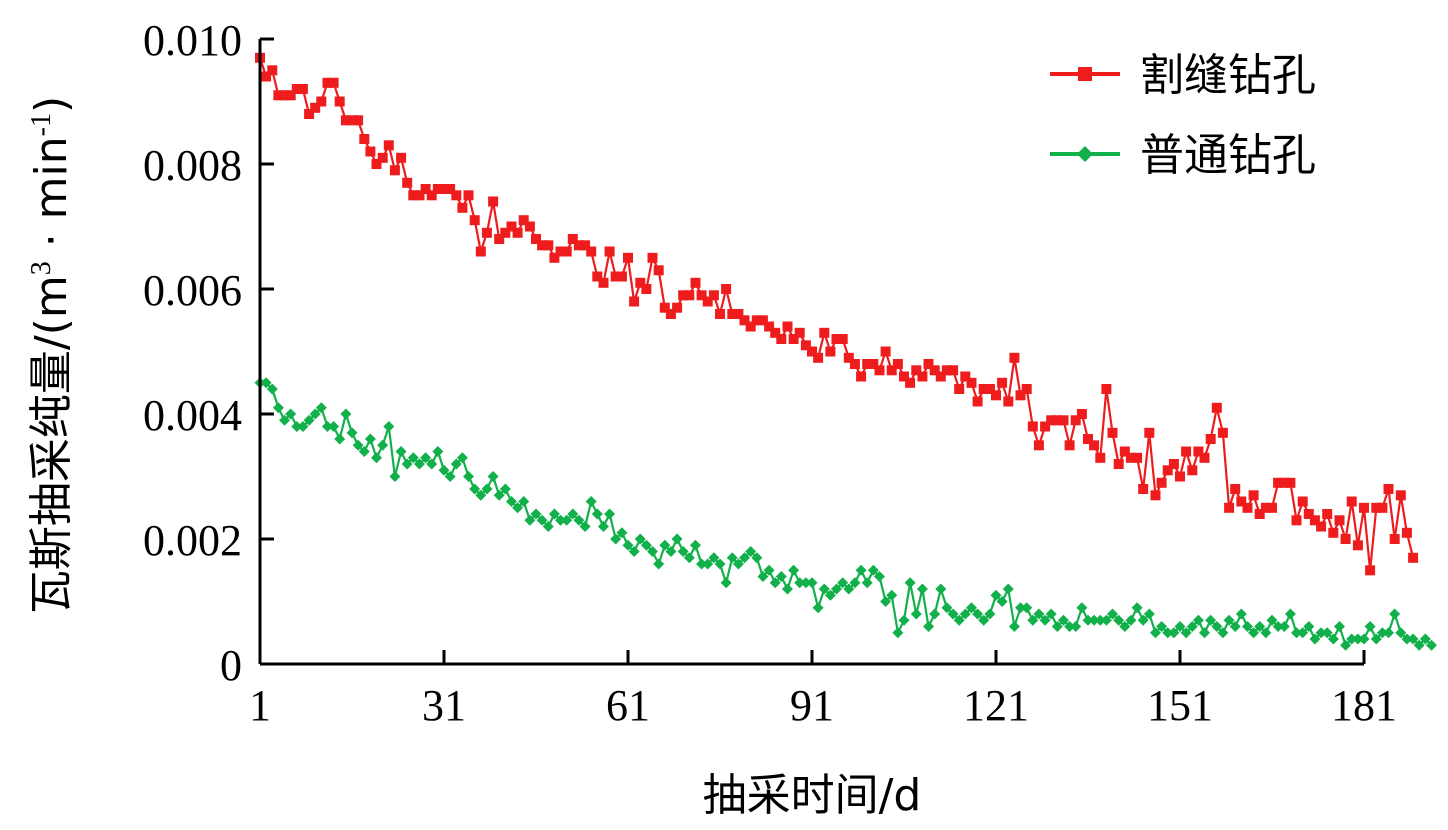 This screenshot has height=830, width=1448. Describe the element at coordinates (231, 665) in the screenshot. I see `y-tick-label: 0` at that location.